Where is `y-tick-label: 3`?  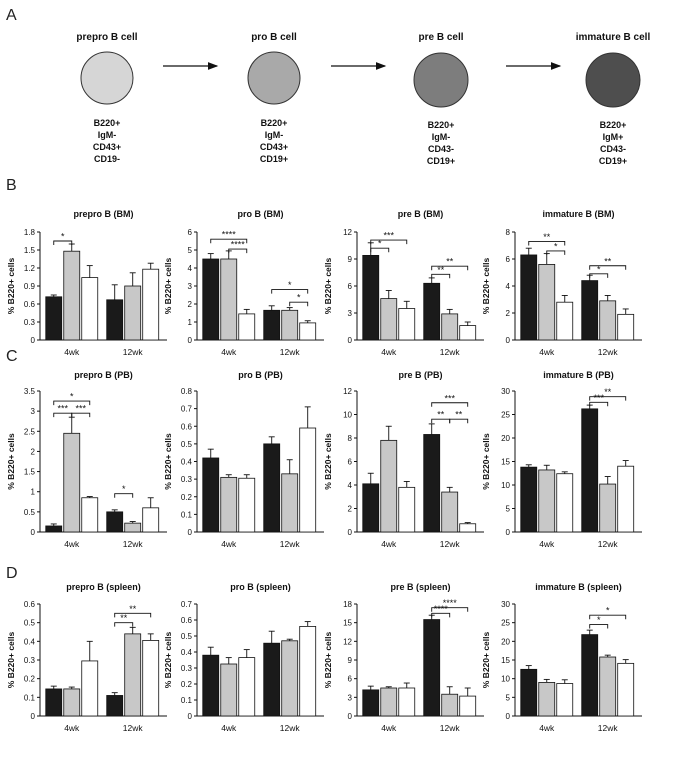 y-tick-label: 3 is located at coordinates (350, 697).